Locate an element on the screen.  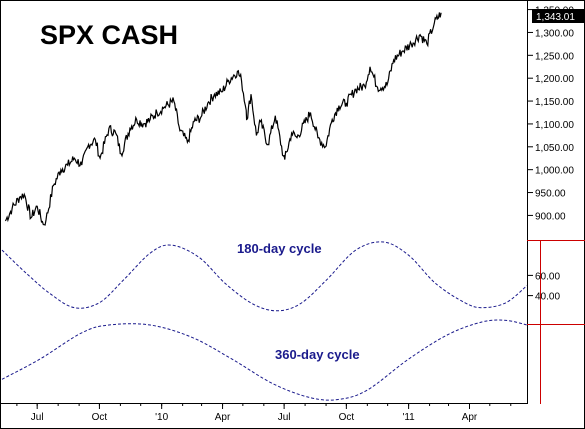
label-360-day-cycle: 360-day cycle is located at coordinates (317, 354).